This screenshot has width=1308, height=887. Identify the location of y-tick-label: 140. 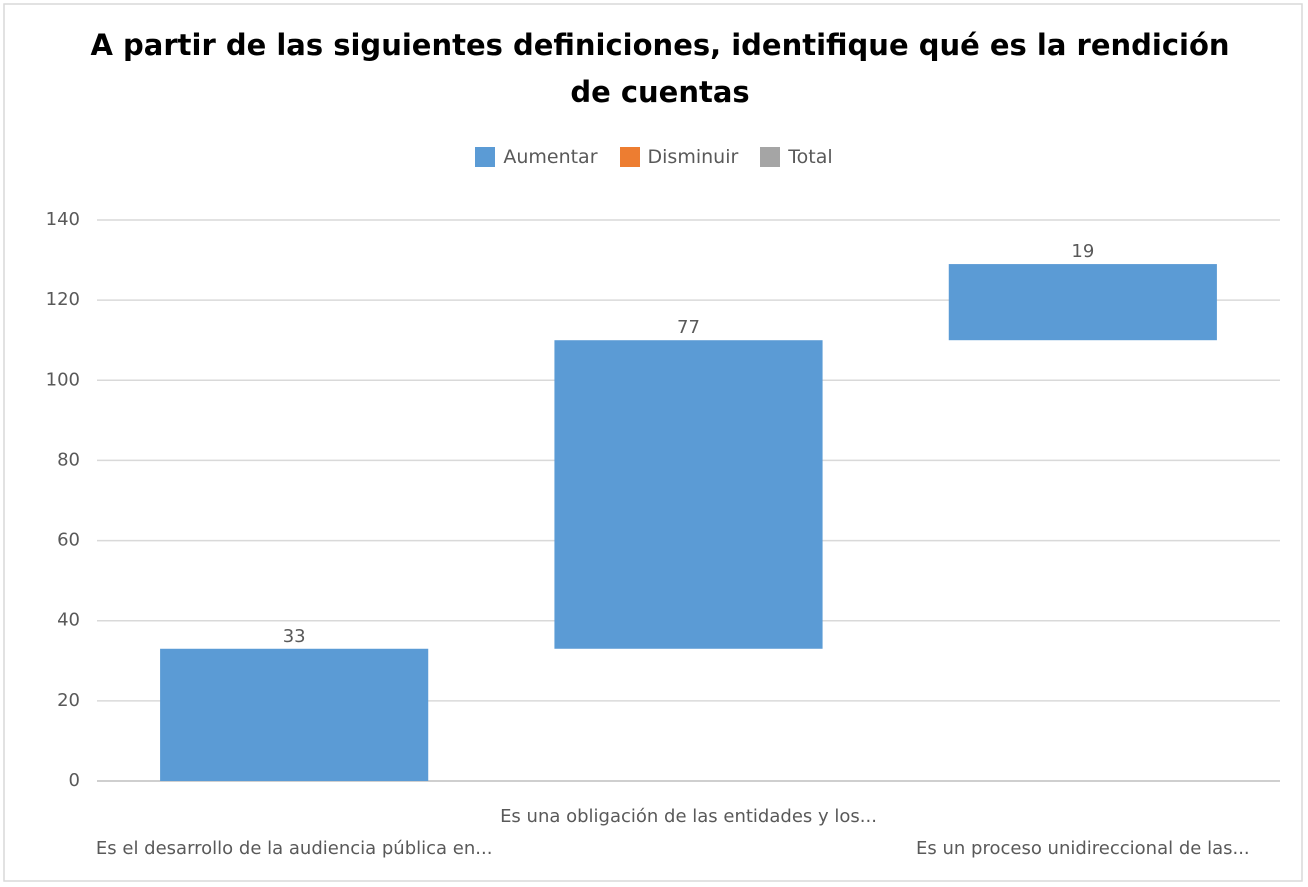
(63, 219).